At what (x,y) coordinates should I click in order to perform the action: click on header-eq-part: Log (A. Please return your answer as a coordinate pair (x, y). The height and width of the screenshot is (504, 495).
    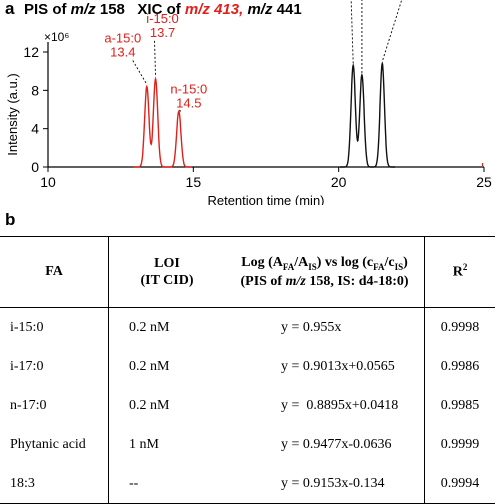
    Looking at the image, I should click on (262, 262).